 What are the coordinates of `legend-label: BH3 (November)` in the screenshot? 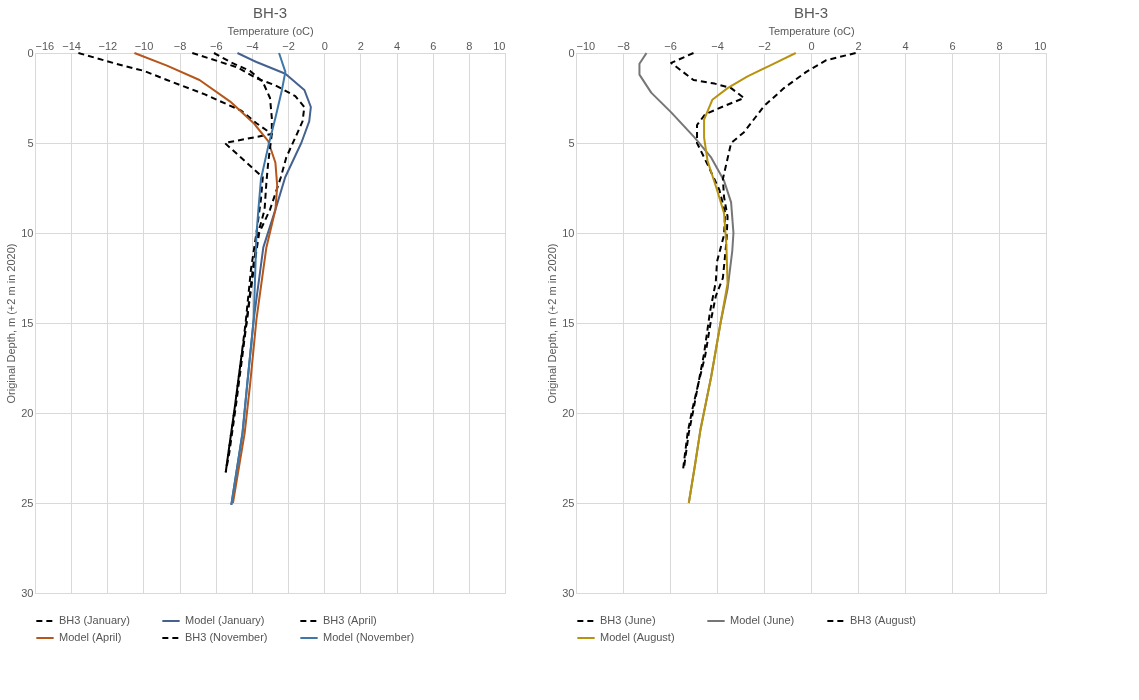 It's located at (226, 637).